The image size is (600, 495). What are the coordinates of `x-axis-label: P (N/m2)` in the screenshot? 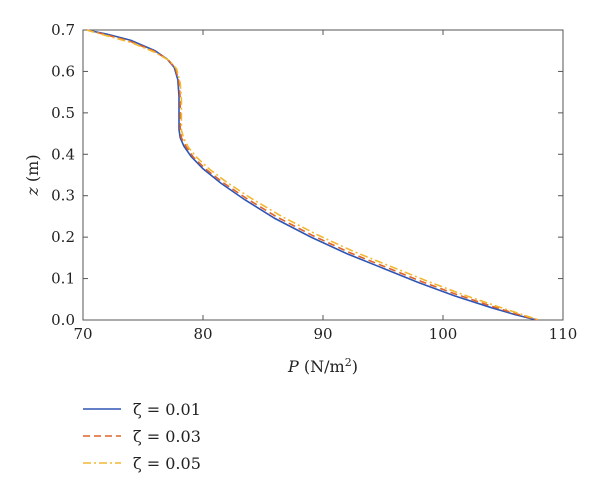 It's located at (322, 366).